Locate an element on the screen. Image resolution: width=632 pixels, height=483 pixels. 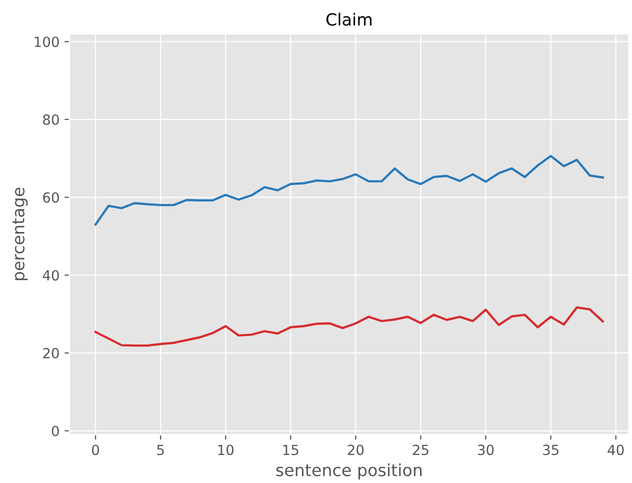
x-tick-label: 25 is located at coordinates (420, 450).